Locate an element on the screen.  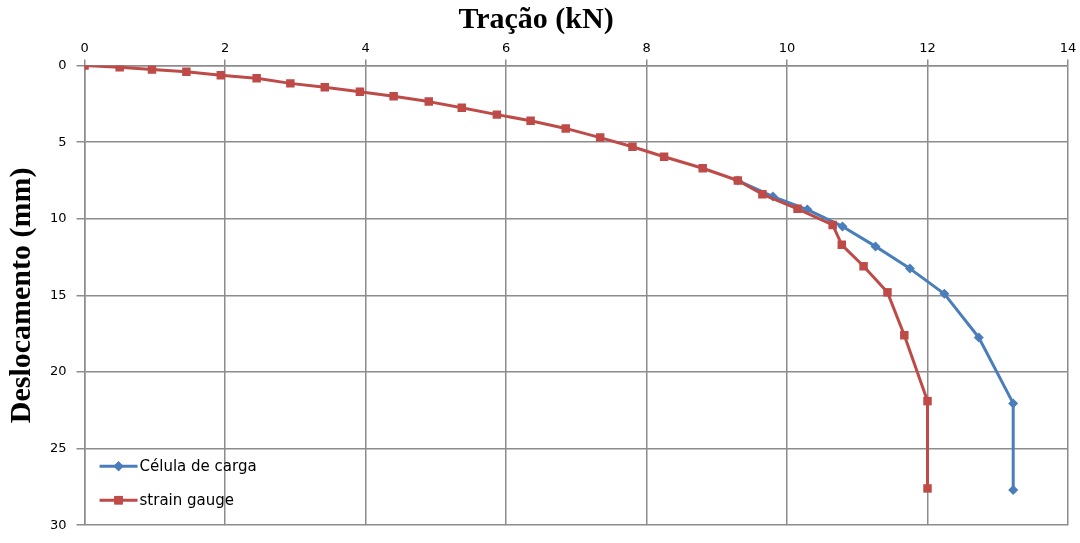
x-tick-label: 2 is located at coordinates (225, 48).